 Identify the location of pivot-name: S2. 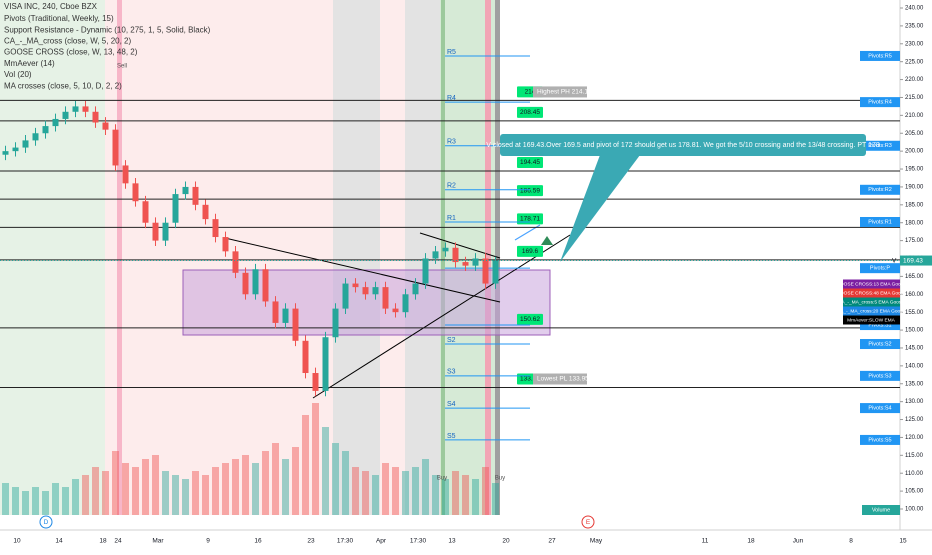
(451, 340).